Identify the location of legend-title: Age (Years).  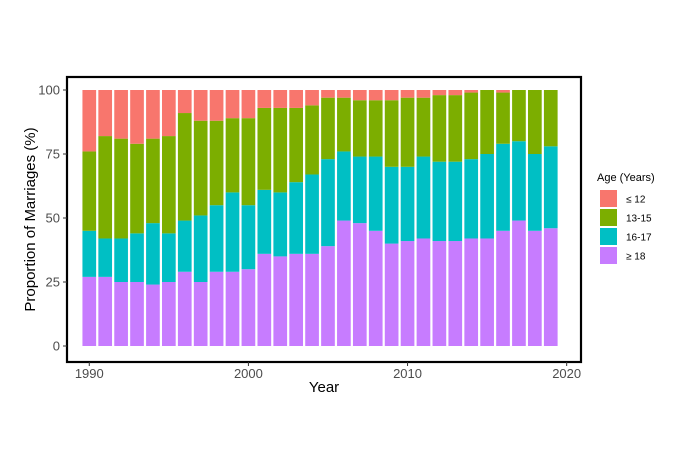
(626, 178).